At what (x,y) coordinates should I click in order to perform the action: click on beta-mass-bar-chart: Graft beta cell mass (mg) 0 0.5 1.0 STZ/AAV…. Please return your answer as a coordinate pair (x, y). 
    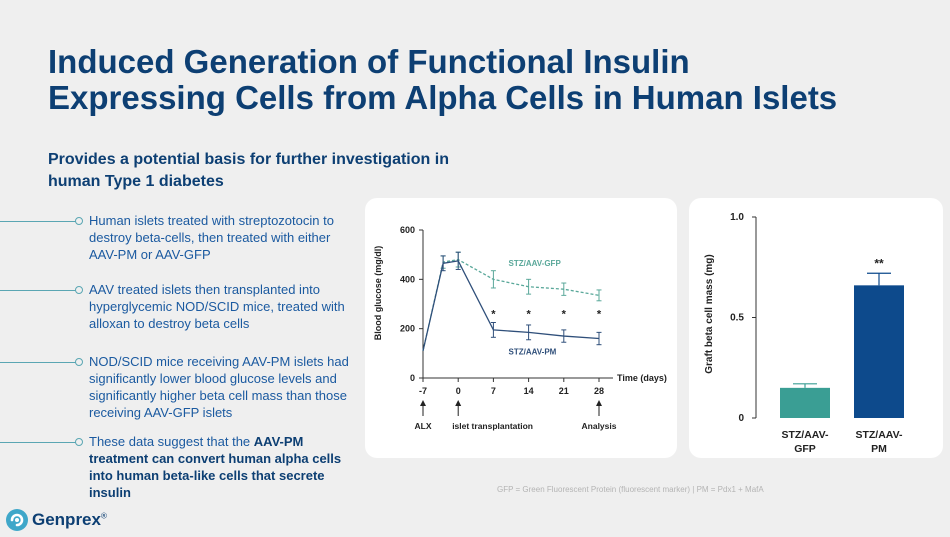
    Looking at the image, I should click on (804, 333).